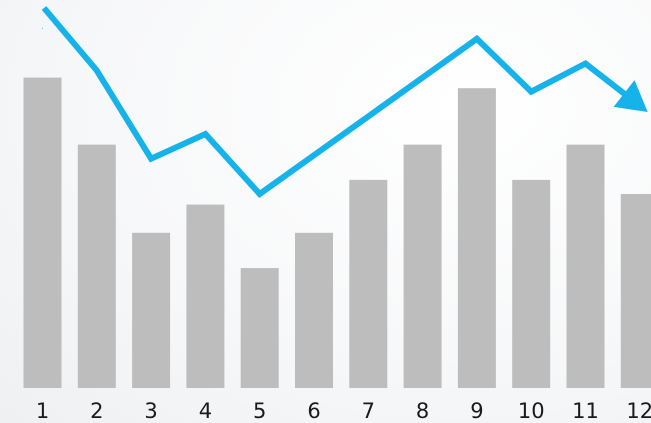 The height and width of the screenshot is (423, 651). What do you see at coordinates (585, 411) in the screenshot?
I see `x-tick-label-11: 11` at bounding box center [585, 411].